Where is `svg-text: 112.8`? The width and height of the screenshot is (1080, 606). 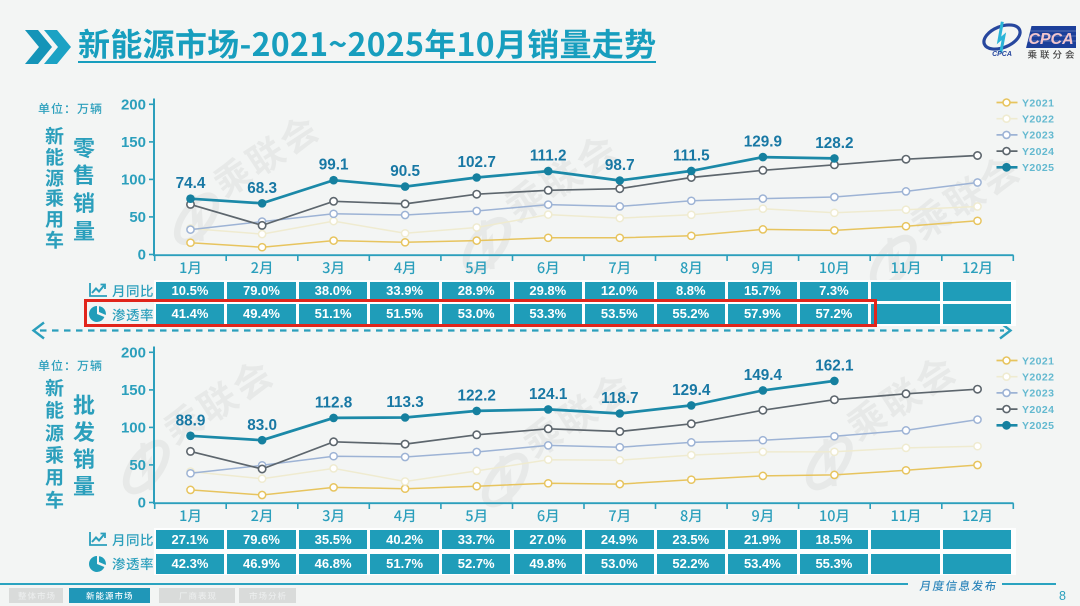 svg-text: 112.8 is located at coordinates (334, 402).